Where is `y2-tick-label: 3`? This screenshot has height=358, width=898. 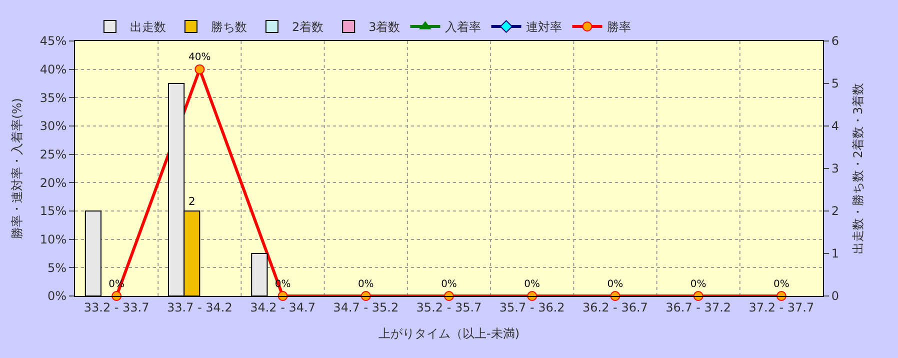
y2-tick-label: 3 is located at coordinates (835, 169).